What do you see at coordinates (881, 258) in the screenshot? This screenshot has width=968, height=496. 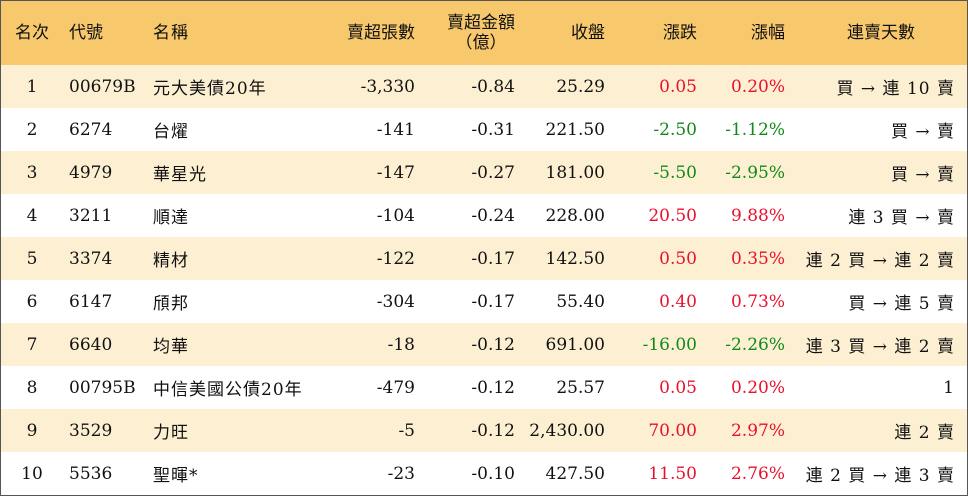 I see `sell-streak-cell: 連 2 買 → 連 2 賣` at bounding box center [881, 258].